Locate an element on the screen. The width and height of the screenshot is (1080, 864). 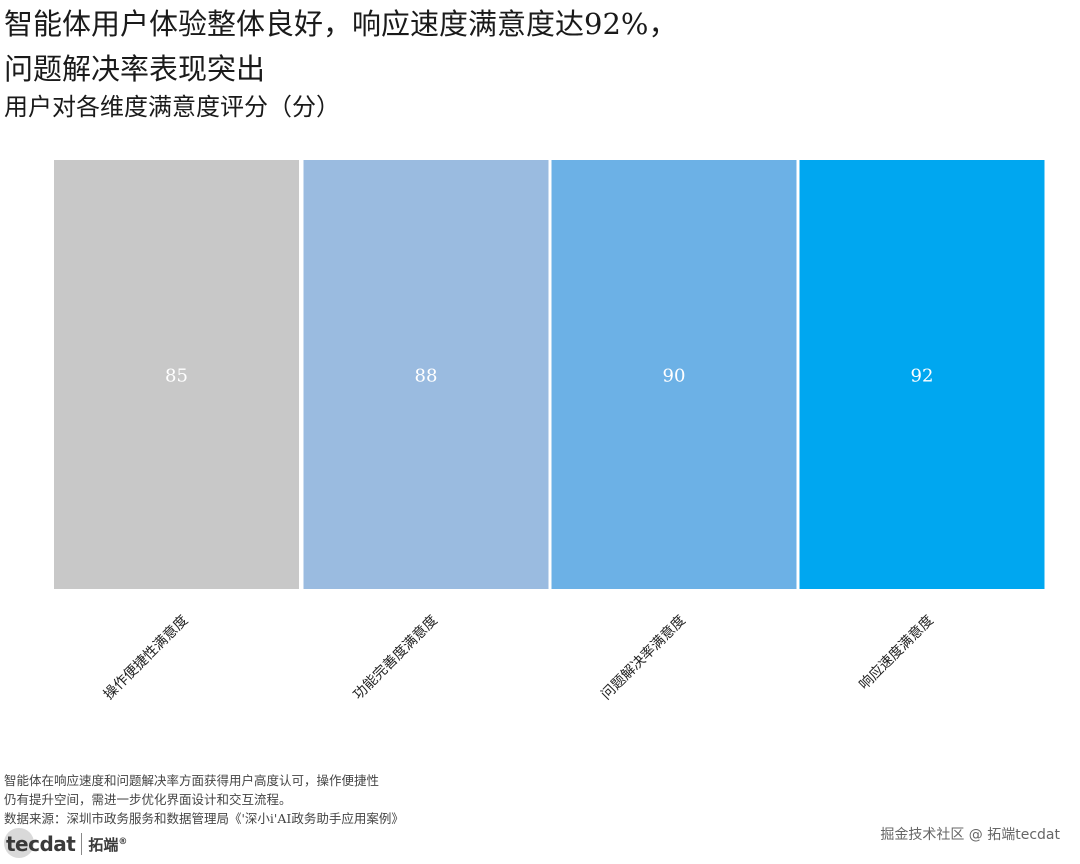
data-label-4: 92 is located at coordinates (922, 376).